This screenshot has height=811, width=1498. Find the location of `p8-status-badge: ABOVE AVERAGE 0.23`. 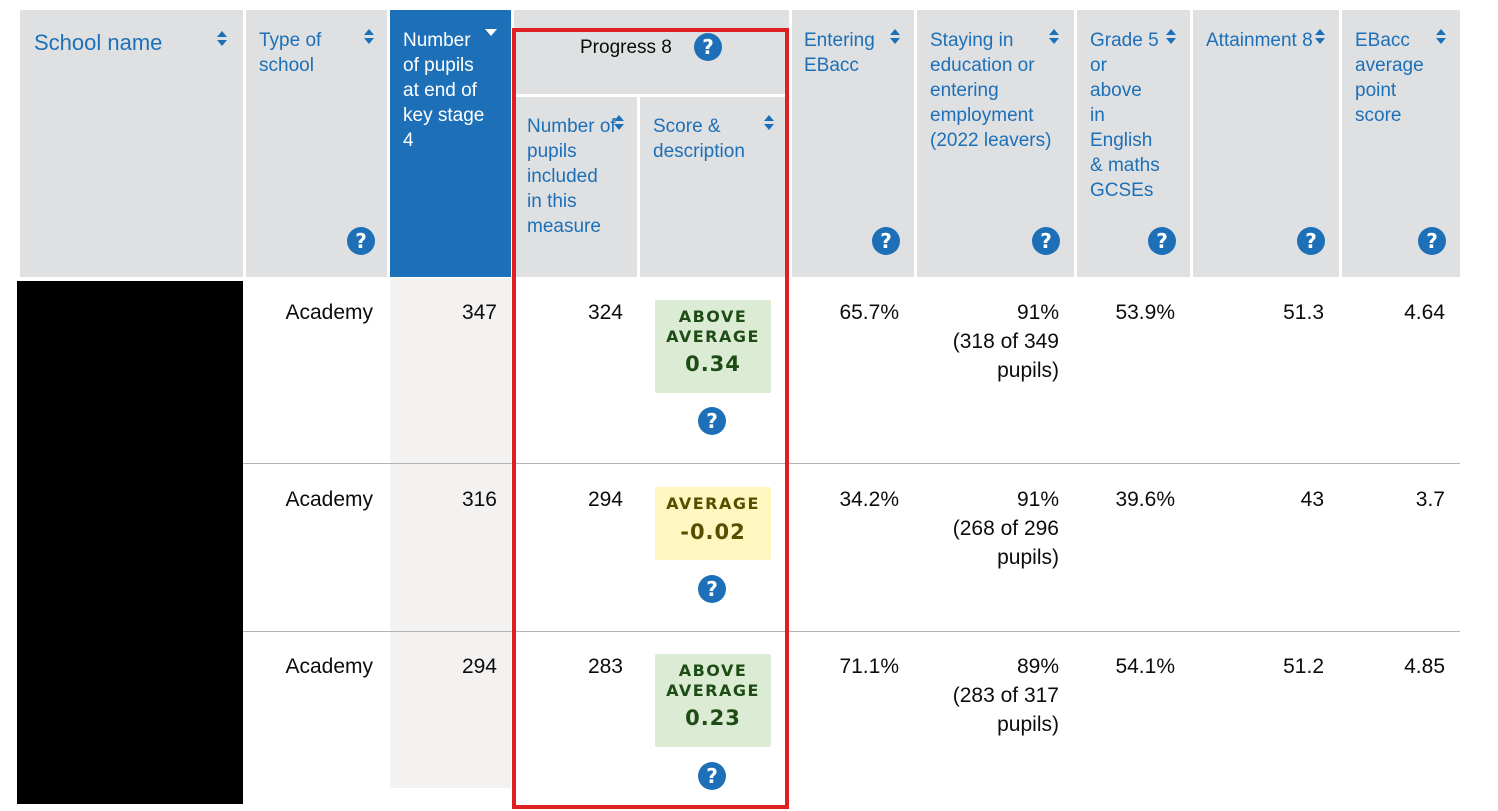

p8-status-badge: ABOVE AVERAGE 0.23 is located at coordinates (713, 700).